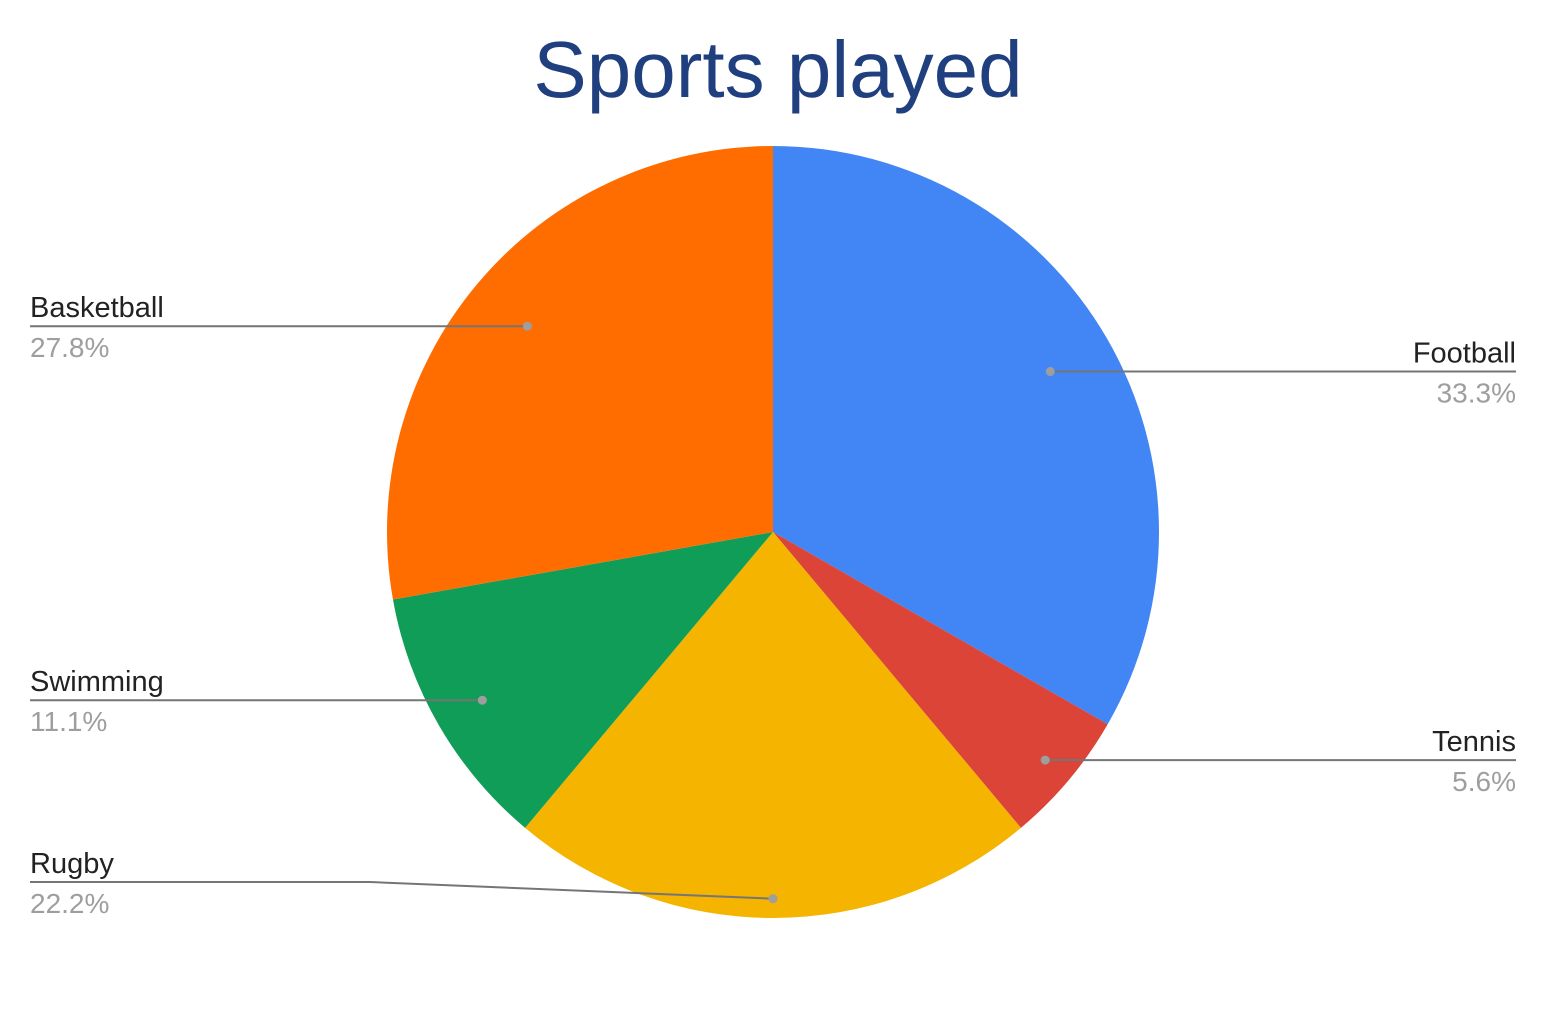 The width and height of the screenshot is (1556, 1035). What do you see at coordinates (582, 680) in the screenshot?
I see `pie-slice-swimming` at bounding box center [582, 680].